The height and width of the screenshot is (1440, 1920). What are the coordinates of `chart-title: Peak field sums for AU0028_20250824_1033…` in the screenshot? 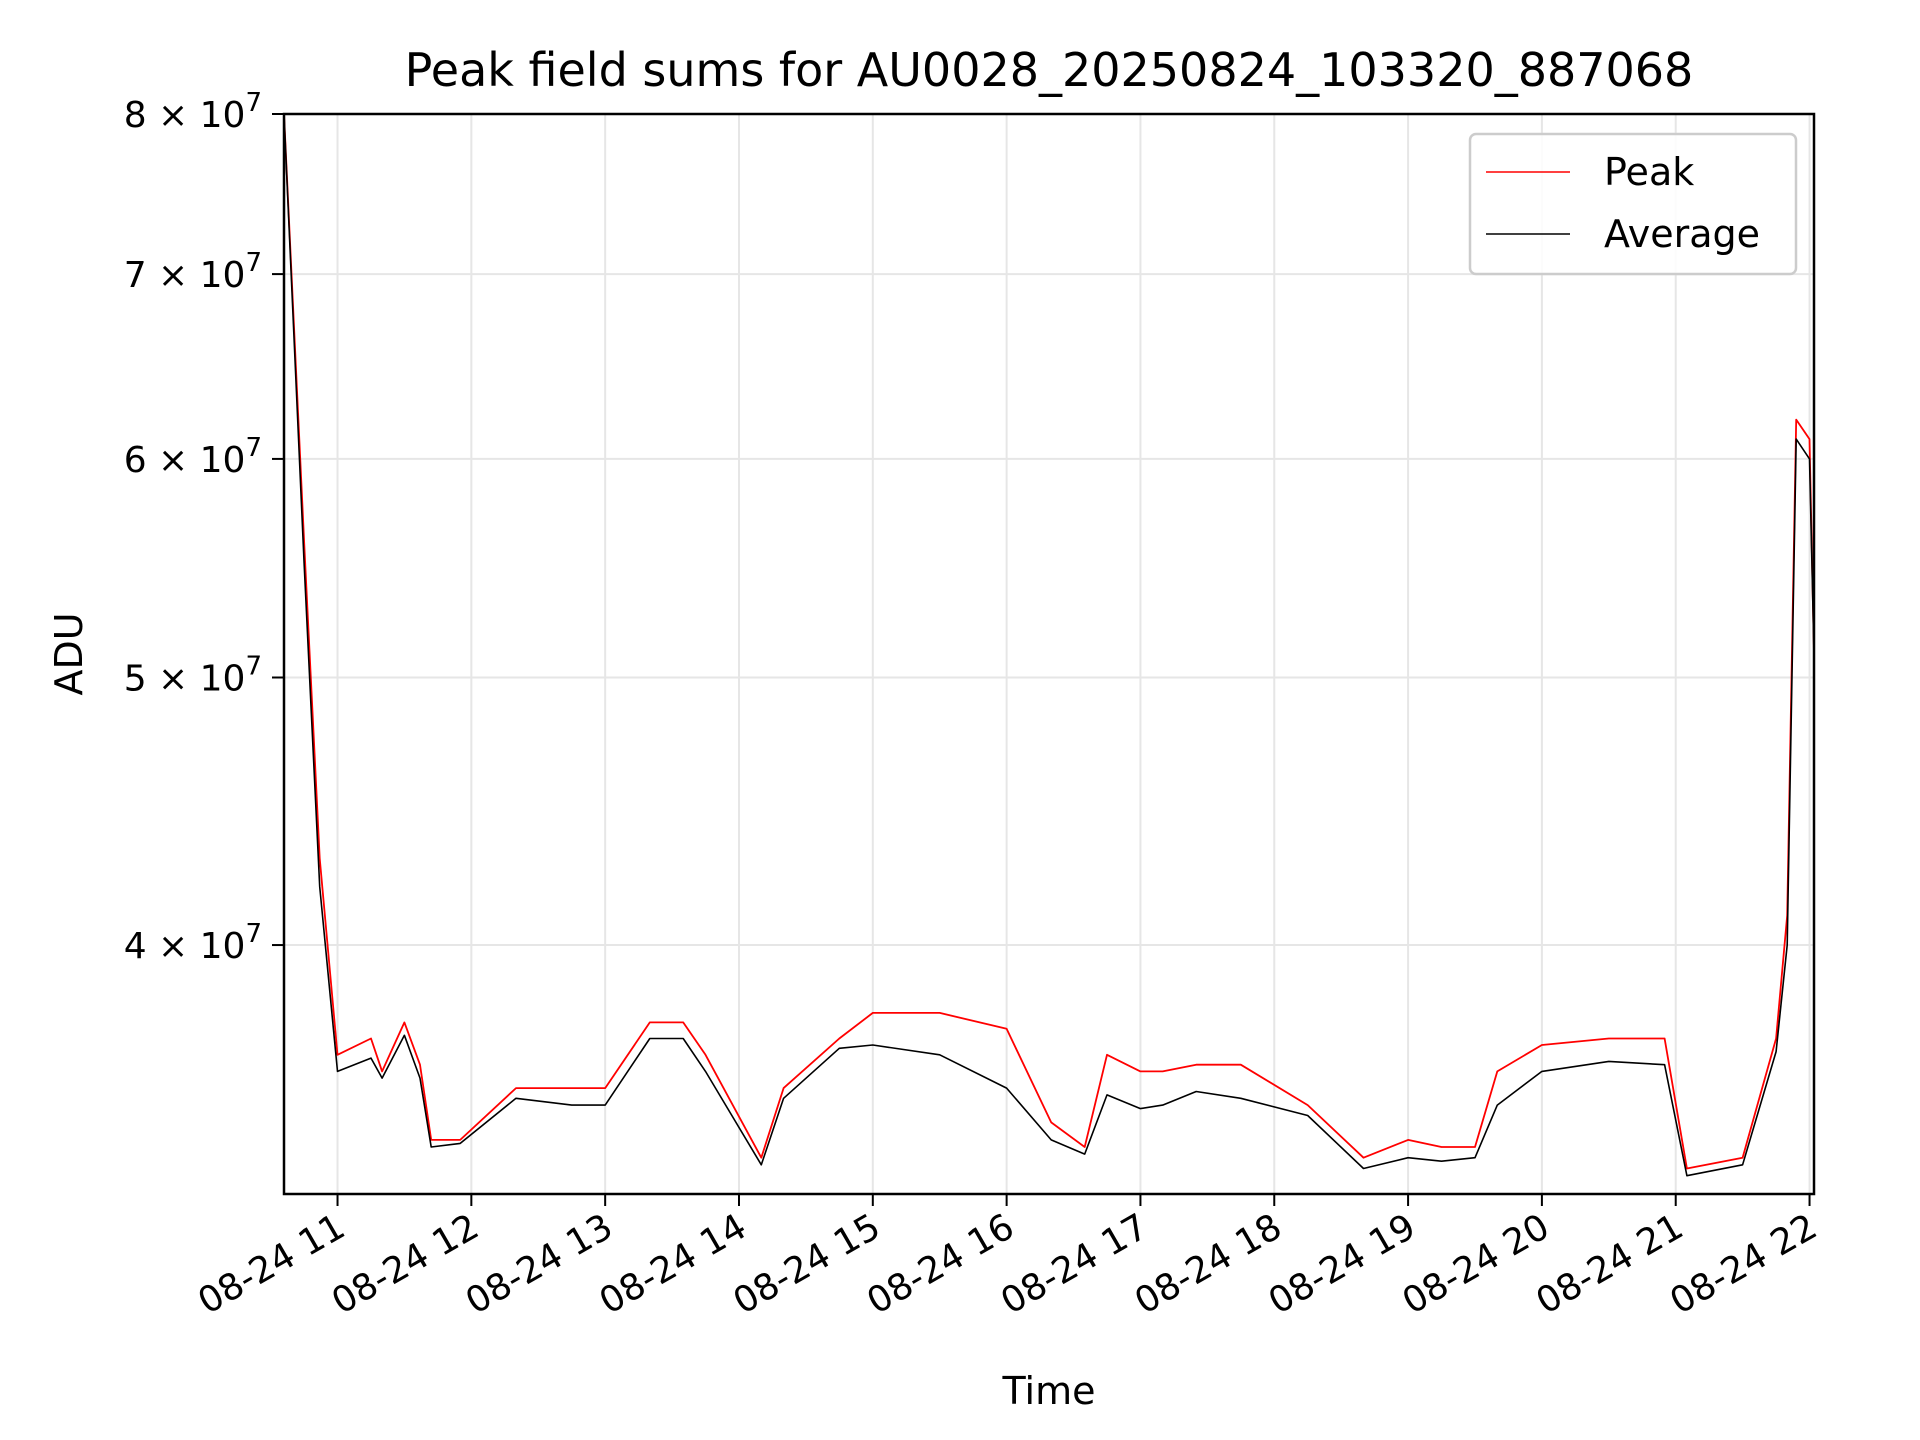 It's located at (1049, 70).